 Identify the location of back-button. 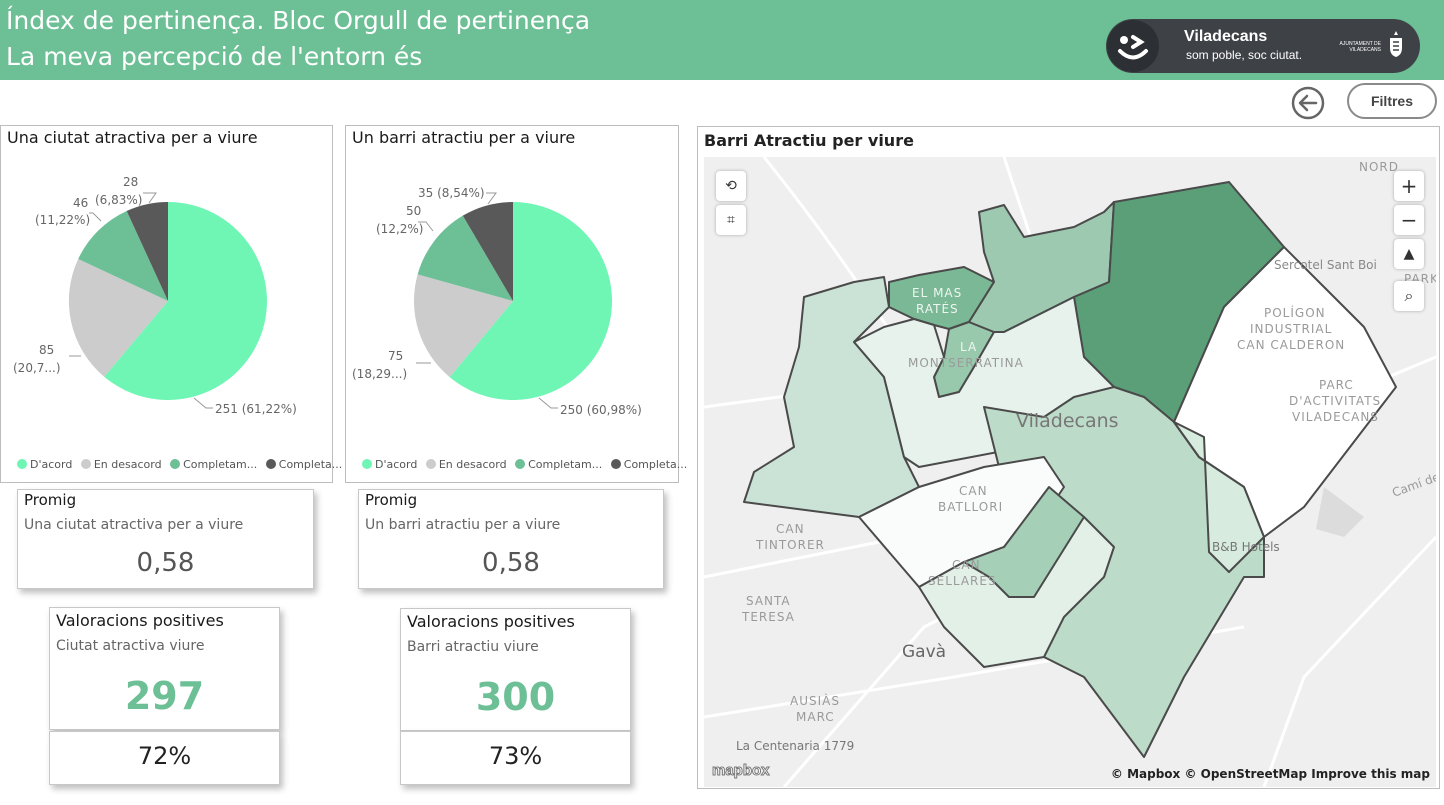
(1308, 103).